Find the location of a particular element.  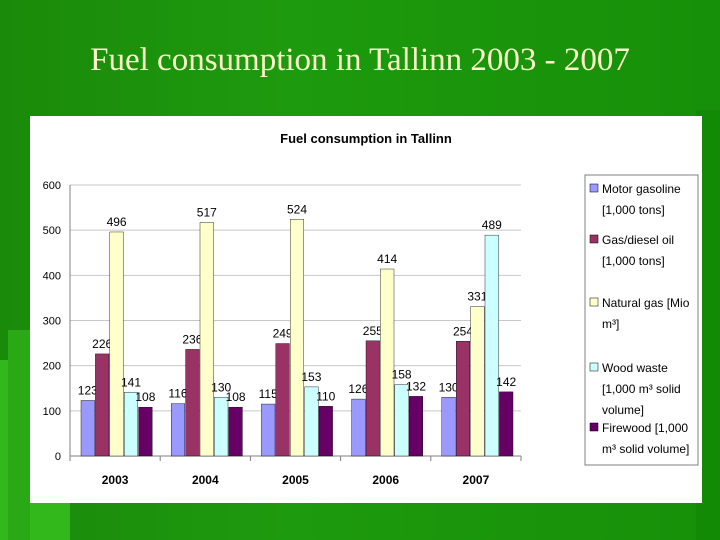

legend-label: Wood waste is located at coordinates (635, 368).